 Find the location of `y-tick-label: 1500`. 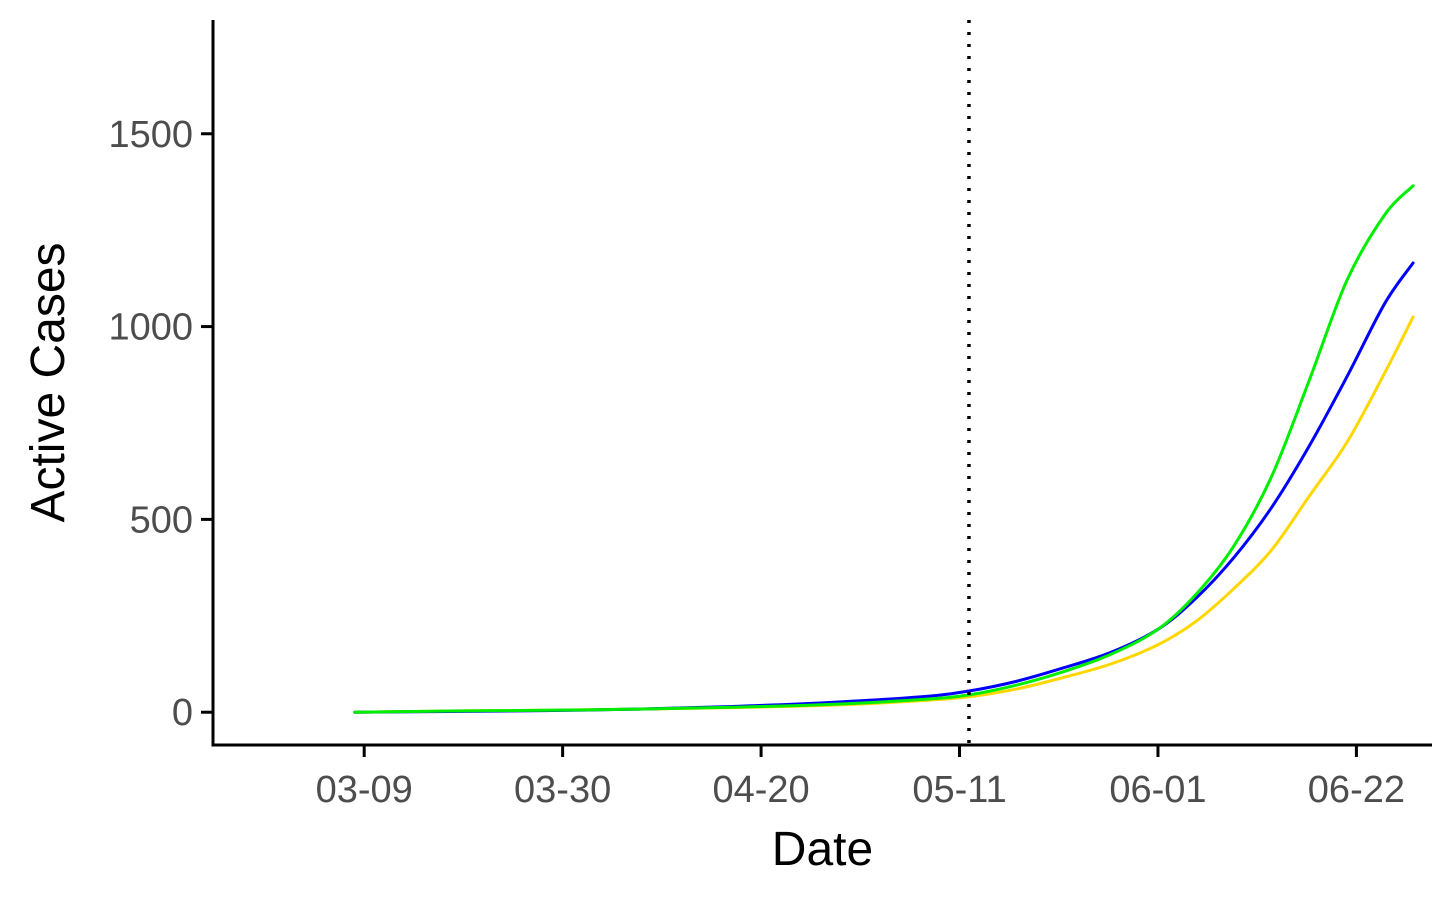

y-tick-label: 1500 is located at coordinates (150, 135).